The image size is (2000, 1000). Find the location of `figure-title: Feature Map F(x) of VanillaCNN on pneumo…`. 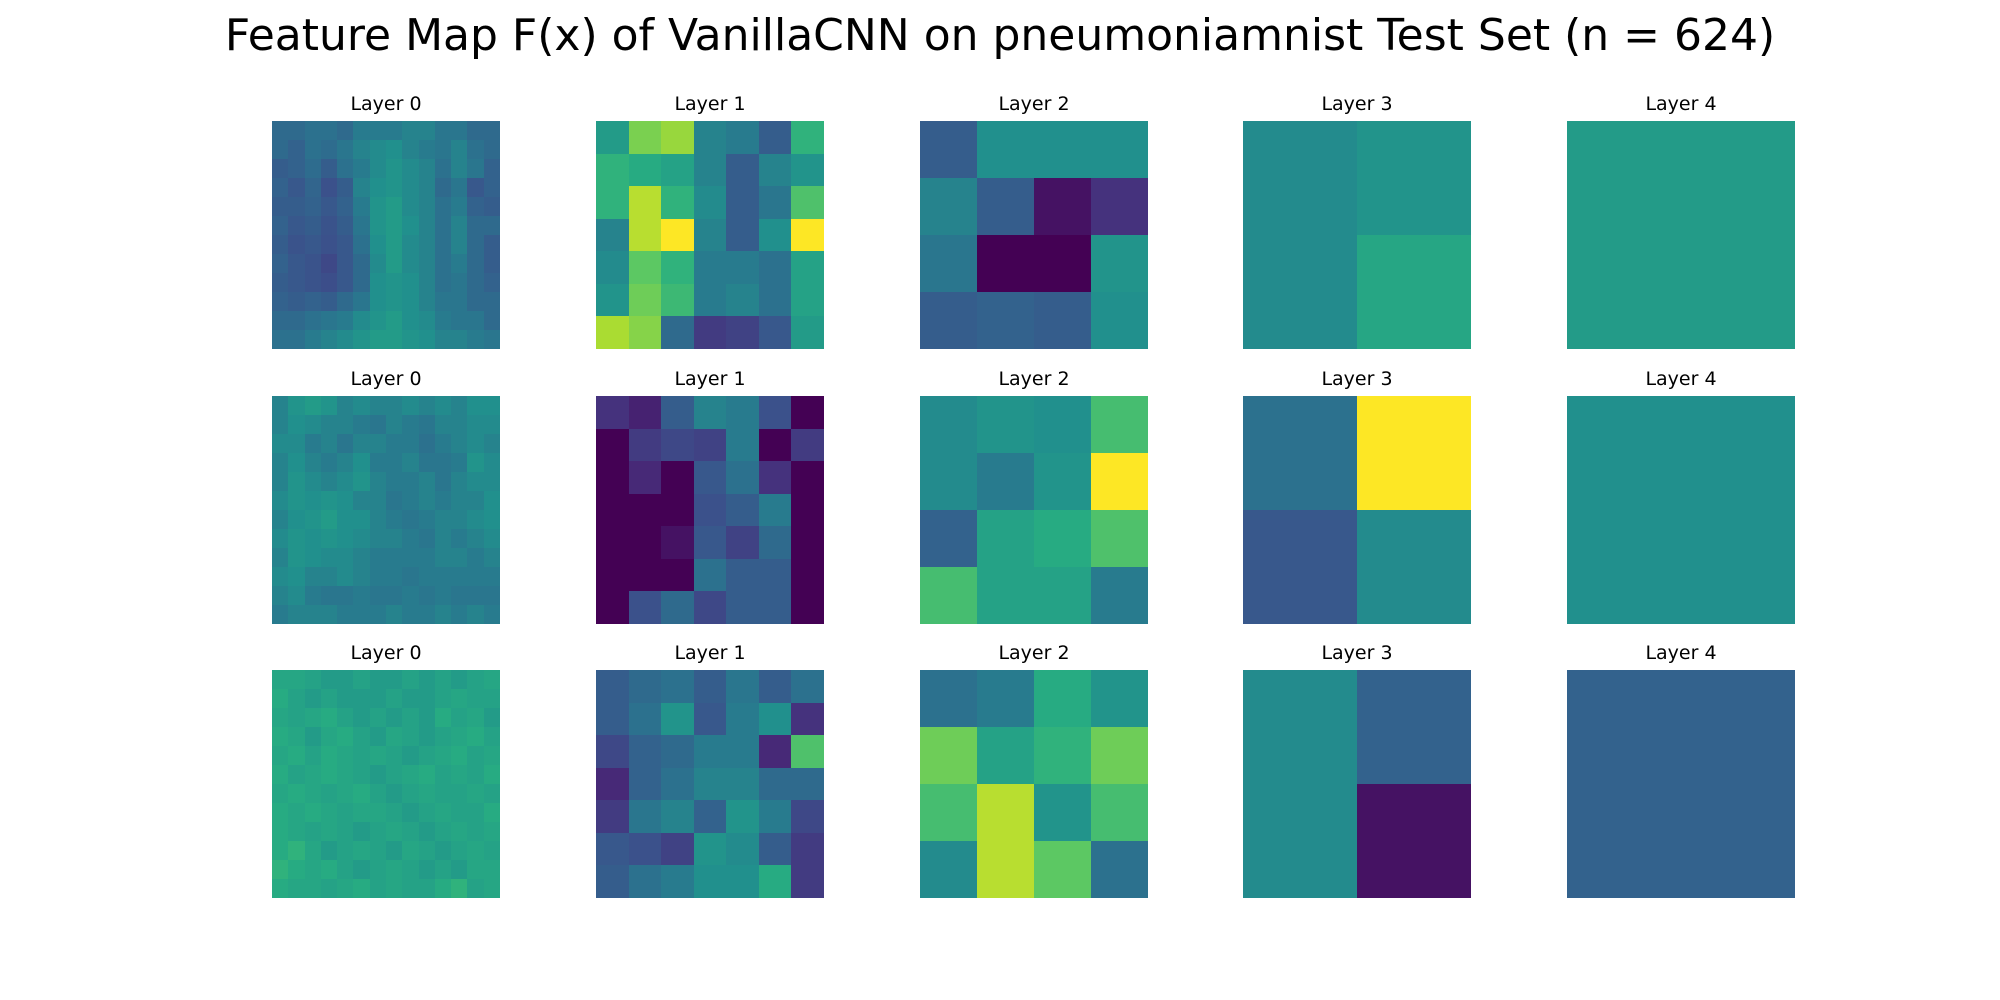

figure-title: Feature Map F(x) of VanillaCNN on pneumo… is located at coordinates (1000, 35).